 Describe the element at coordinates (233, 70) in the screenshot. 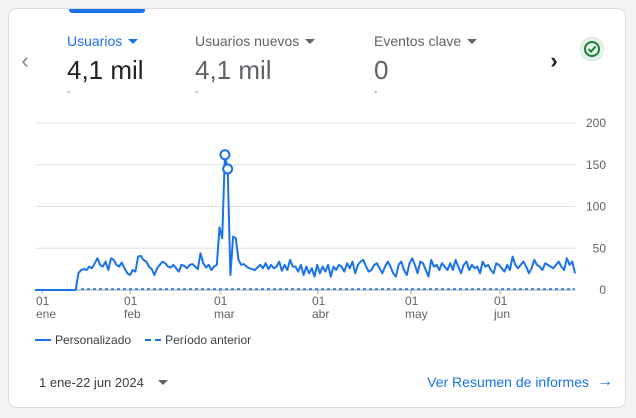

I see `metric-value-usuarios-nuevos: 4,1 mil` at that location.